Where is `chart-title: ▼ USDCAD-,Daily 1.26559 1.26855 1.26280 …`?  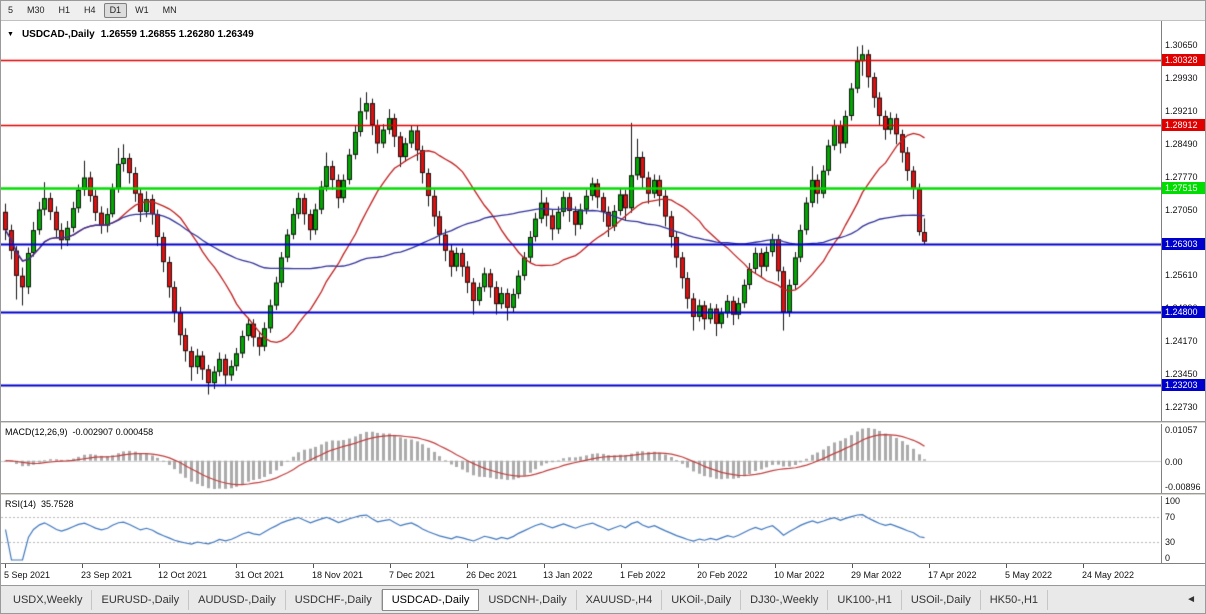 chart-title: ▼ USDCAD-,Daily 1.26559 1.26855 1.26280 … is located at coordinates (130, 34).